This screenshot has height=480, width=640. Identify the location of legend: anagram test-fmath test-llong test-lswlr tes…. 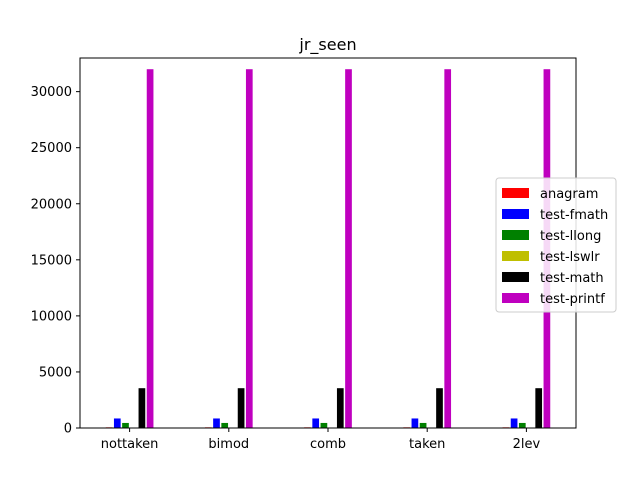
(556, 245).